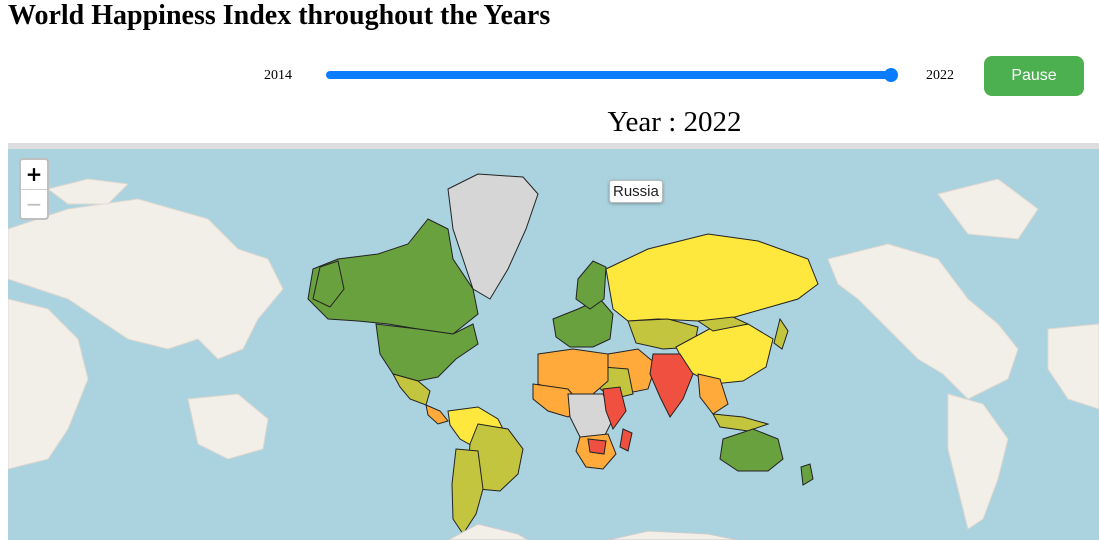  Describe the element at coordinates (593, 531) in the screenshot. I see `antarctica-edge` at that location.